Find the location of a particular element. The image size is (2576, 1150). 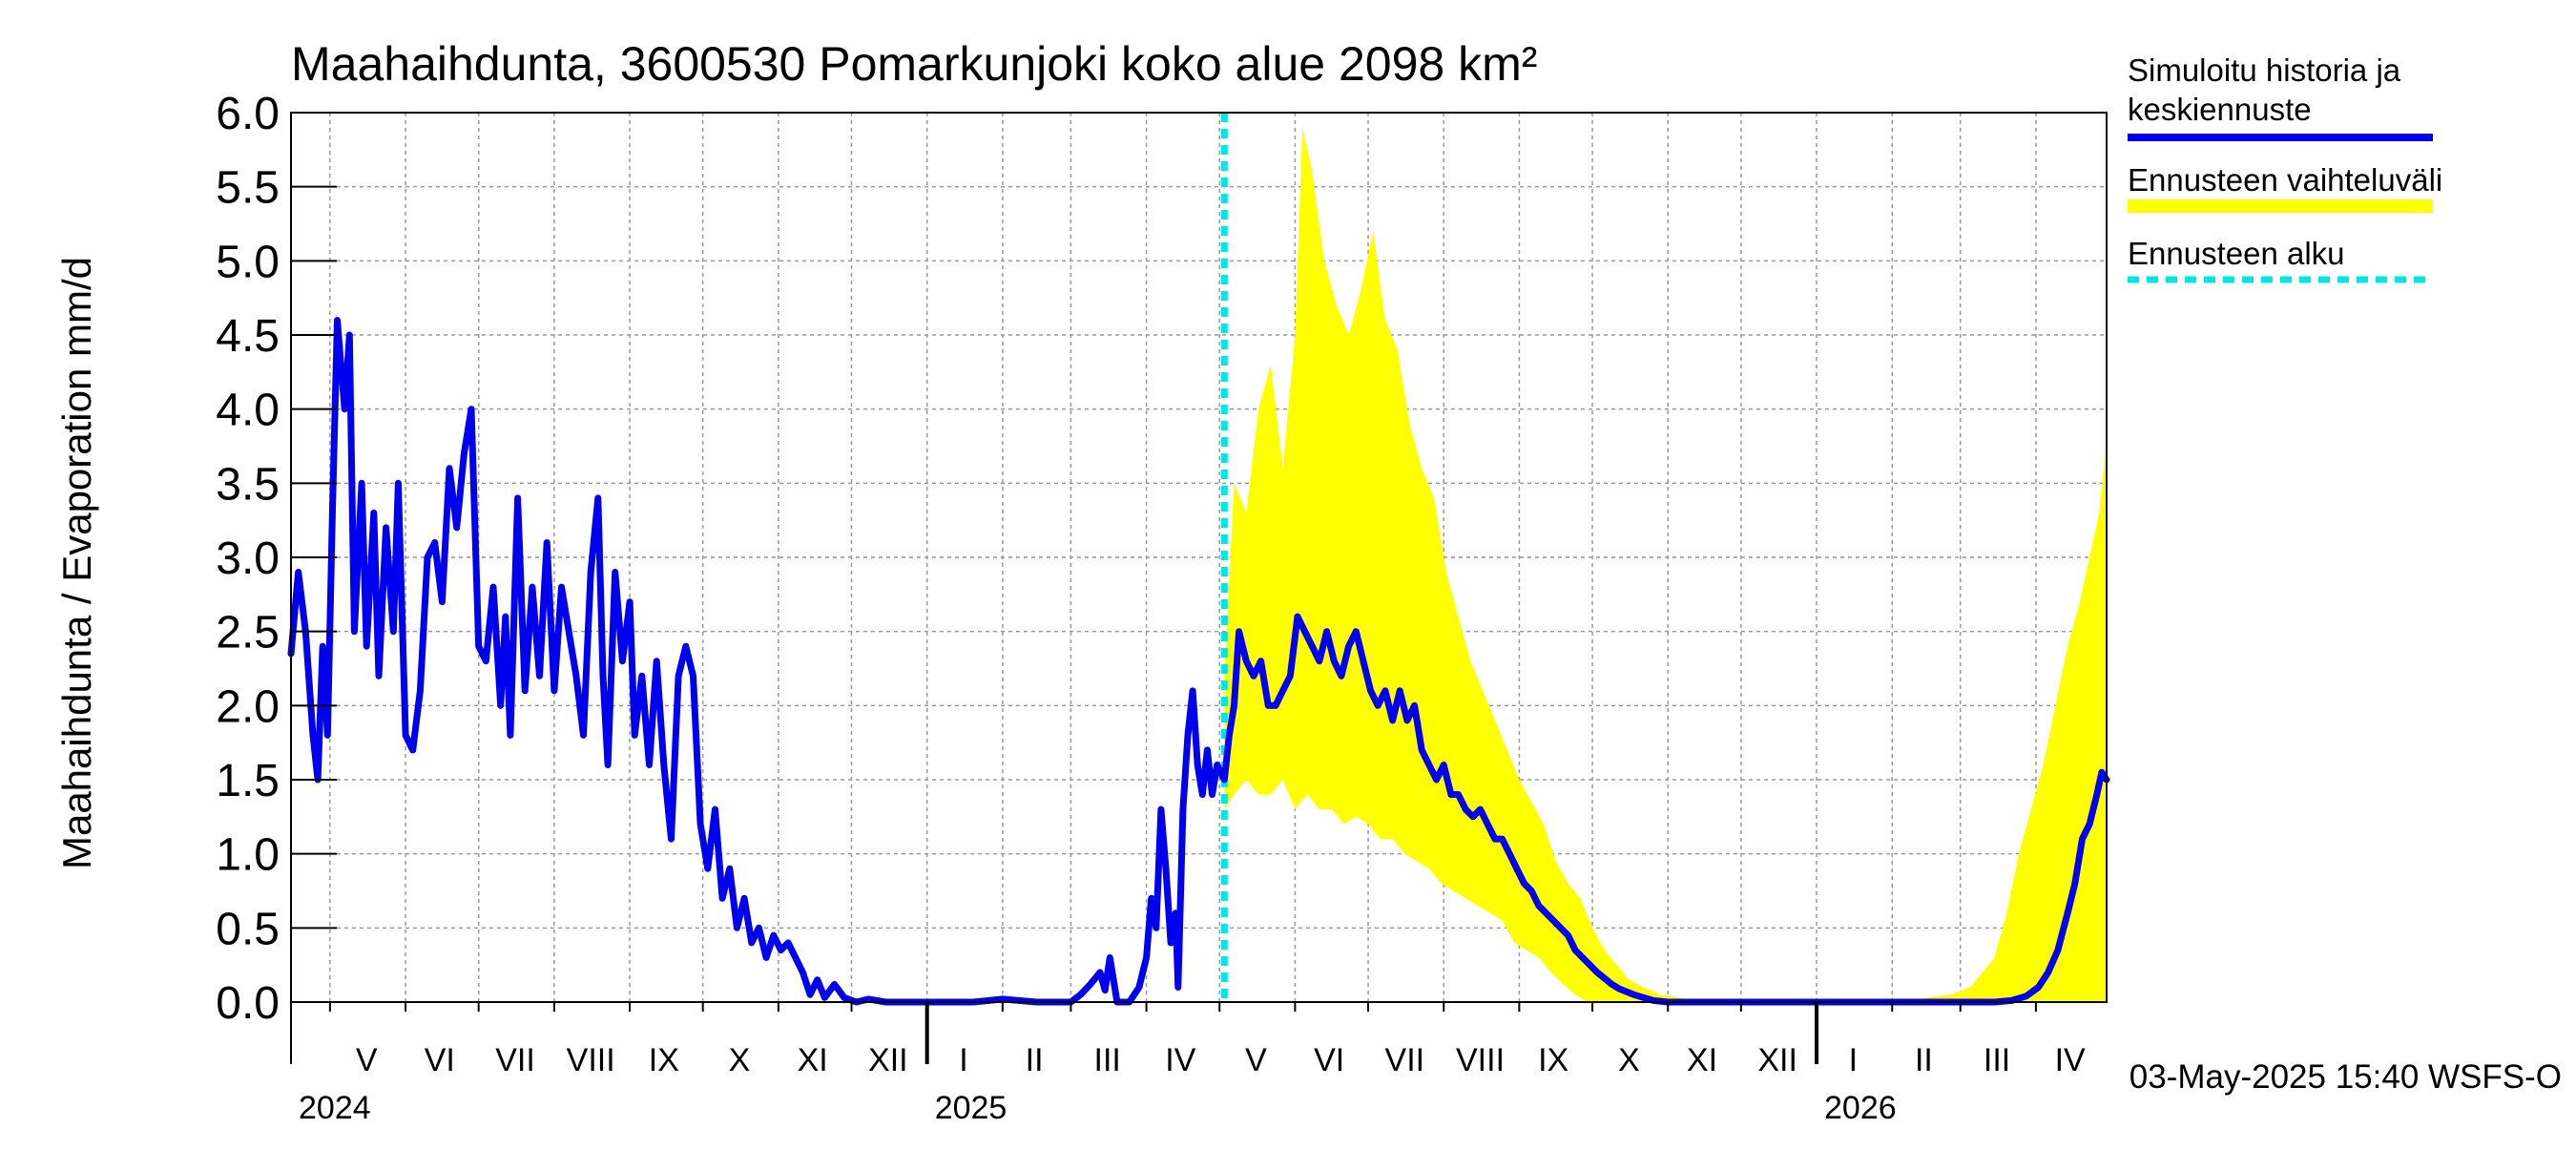

y-tick-label: 4.5 is located at coordinates (248, 336).